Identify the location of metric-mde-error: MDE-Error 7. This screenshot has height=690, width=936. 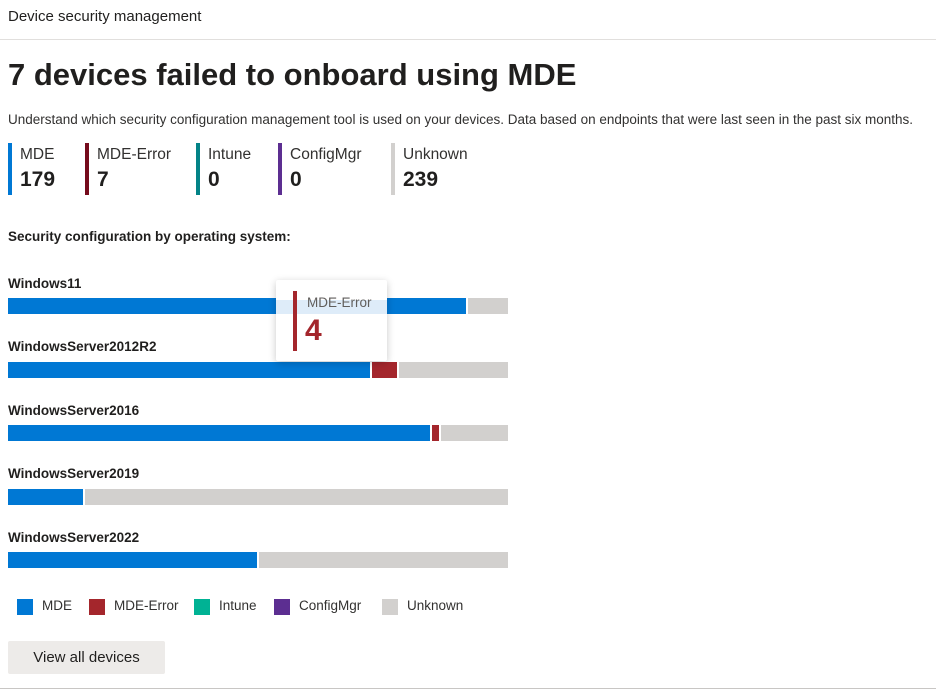
(128, 169).